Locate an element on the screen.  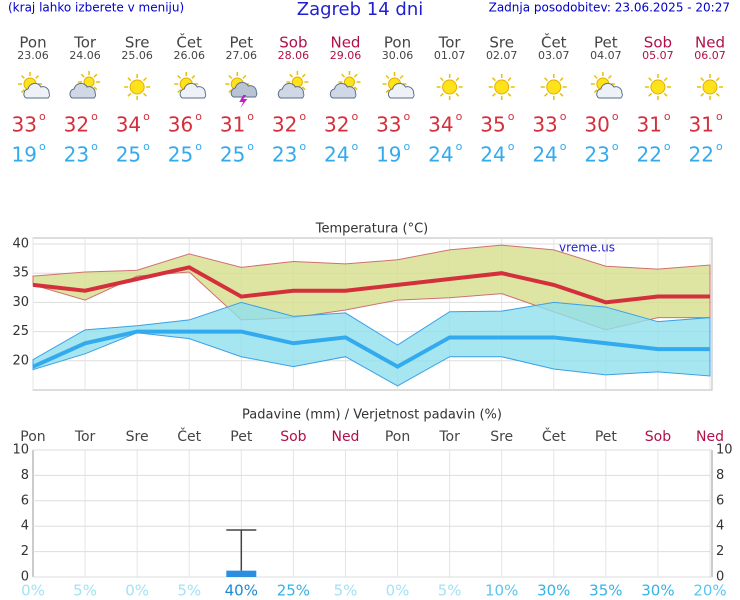
day-date: 05.07 is located at coordinates (658, 55).